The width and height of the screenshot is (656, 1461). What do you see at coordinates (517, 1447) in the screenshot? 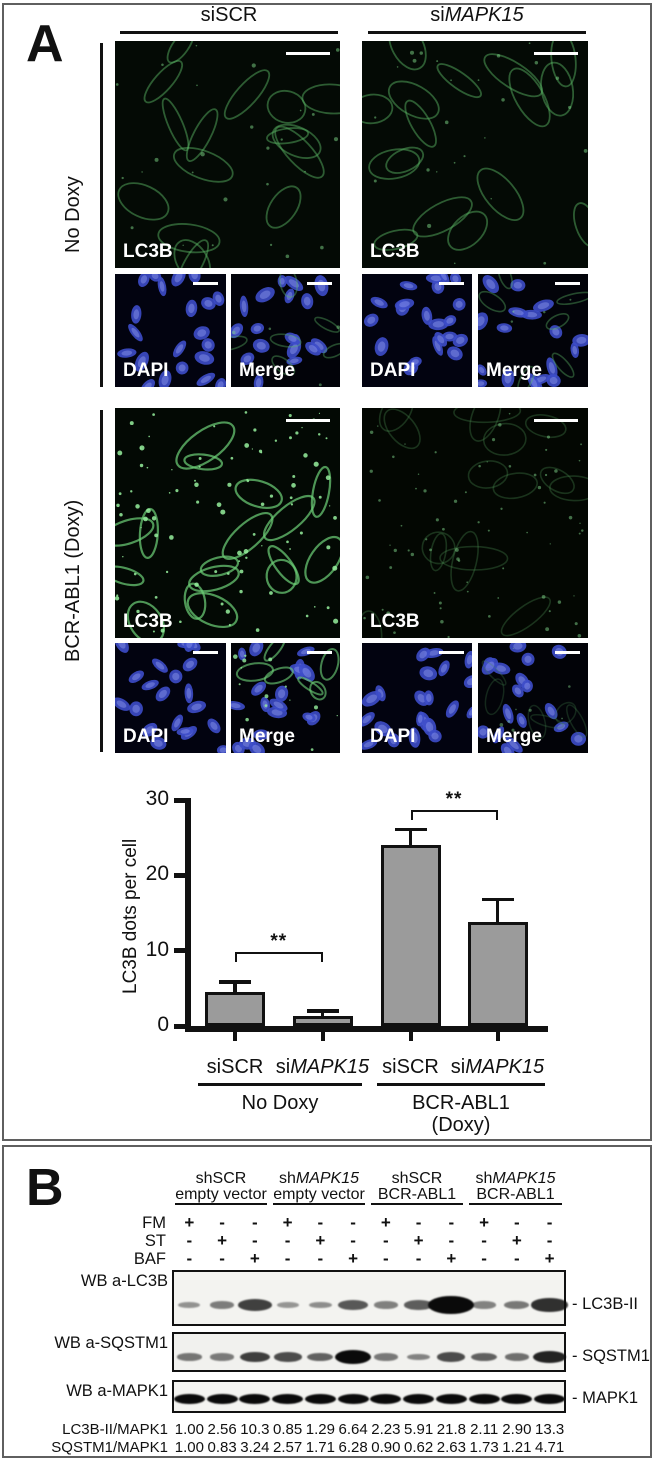
I see `quant-value: 1.21` at bounding box center [517, 1447].